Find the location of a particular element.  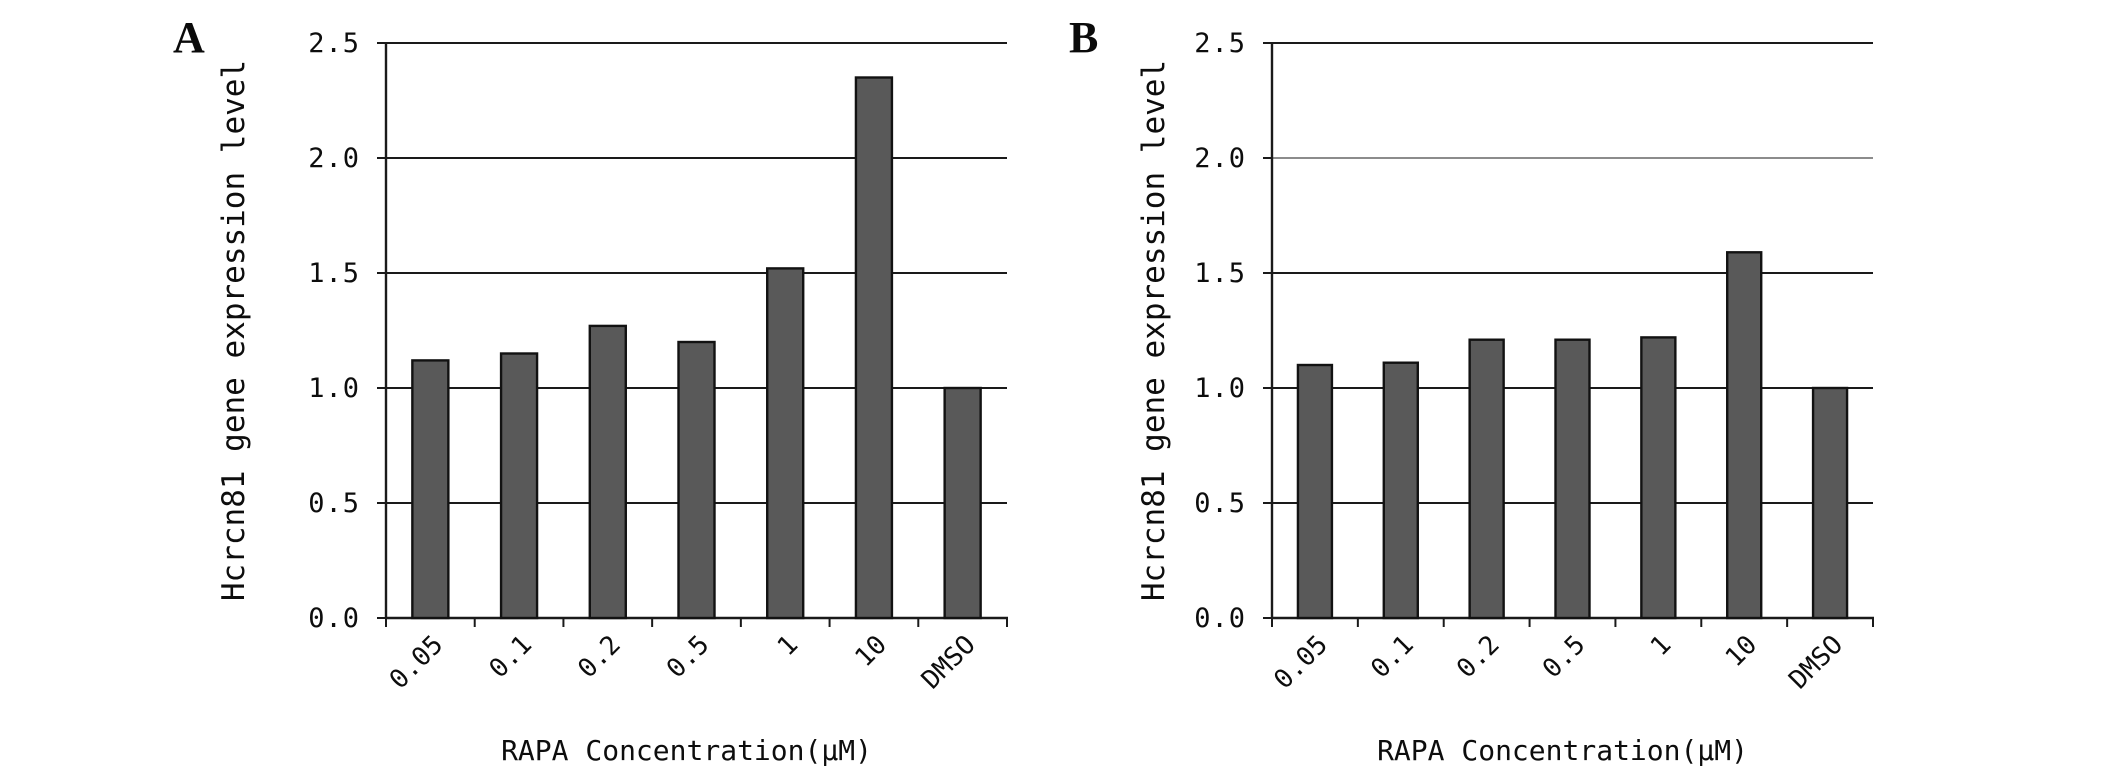

panel-b-label: B is located at coordinates (1084, 37).